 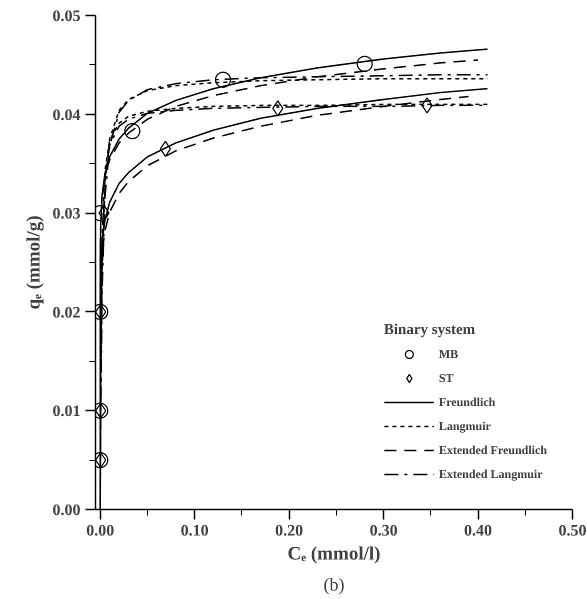 What do you see at coordinates (384, 531) in the screenshot?
I see `x-tick-label: 0.30` at bounding box center [384, 531].